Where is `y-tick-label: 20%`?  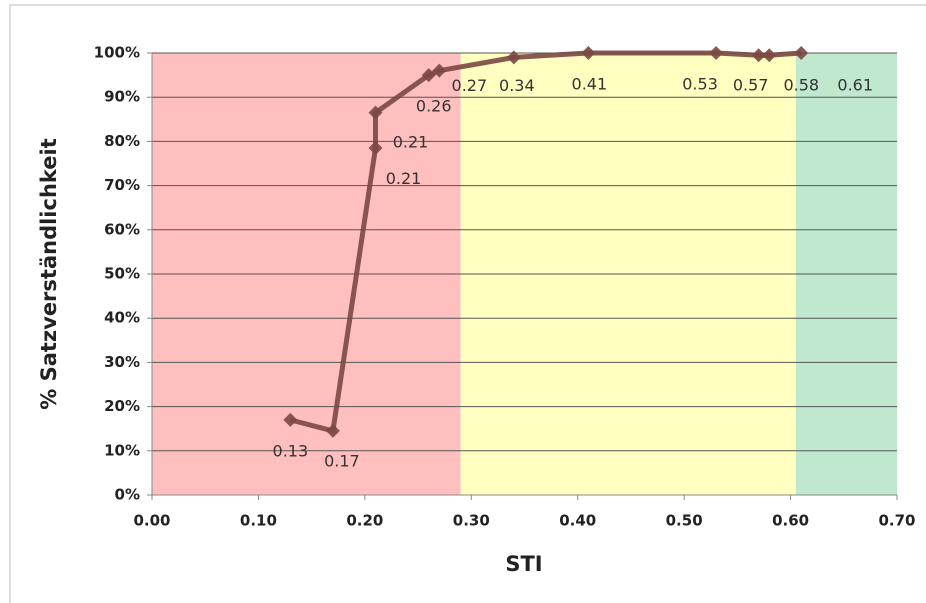 y-tick-label: 20% is located at coordinates (122, 406).